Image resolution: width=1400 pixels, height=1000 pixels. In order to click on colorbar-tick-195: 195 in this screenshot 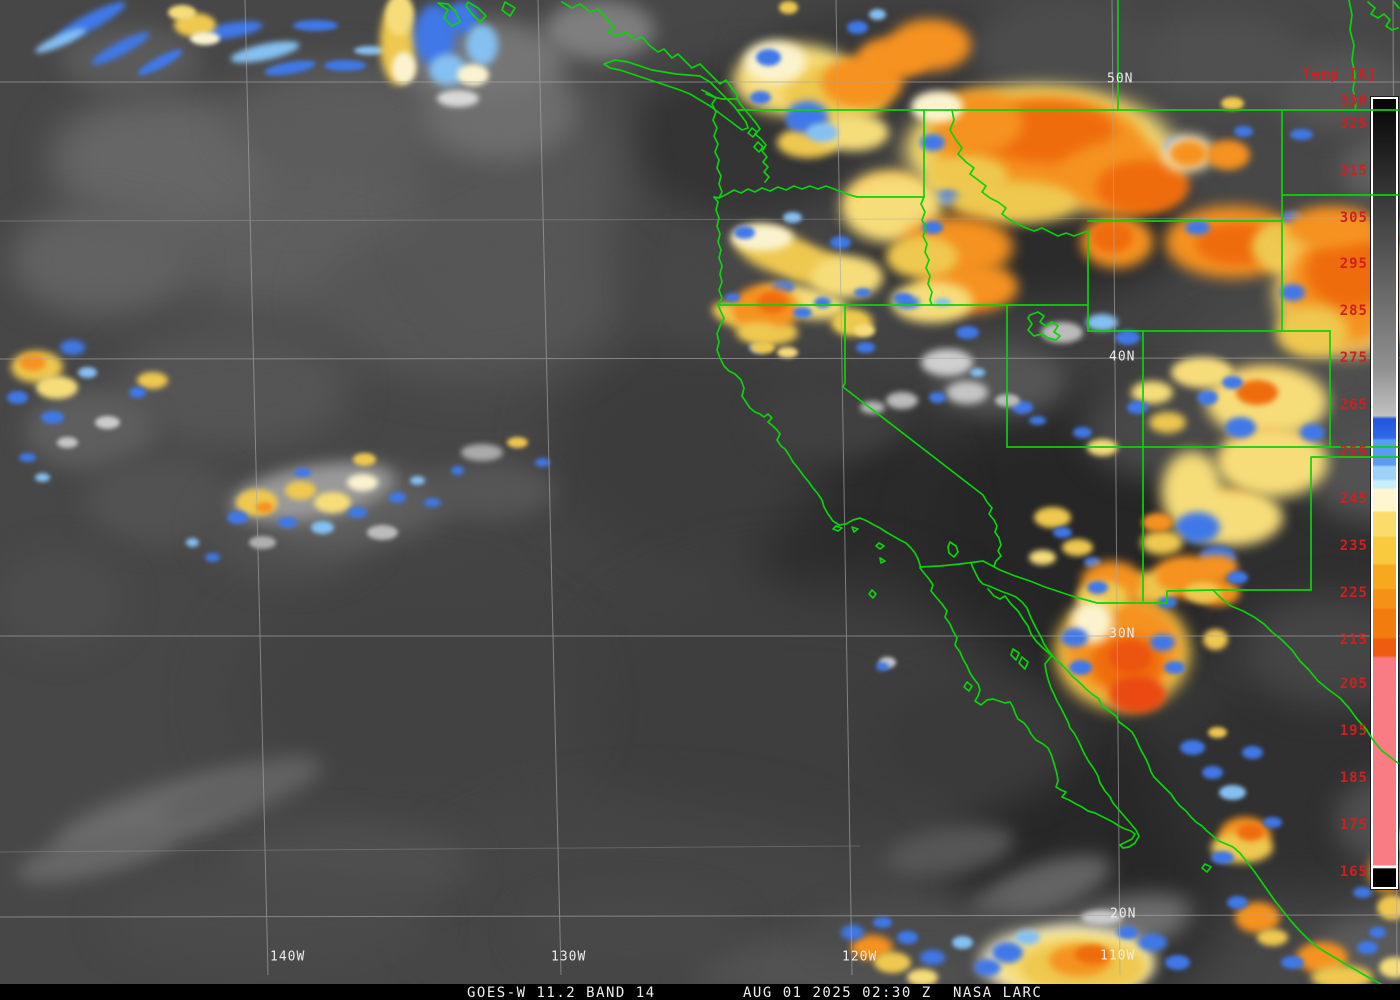, I will do `click(1353, 731)`.